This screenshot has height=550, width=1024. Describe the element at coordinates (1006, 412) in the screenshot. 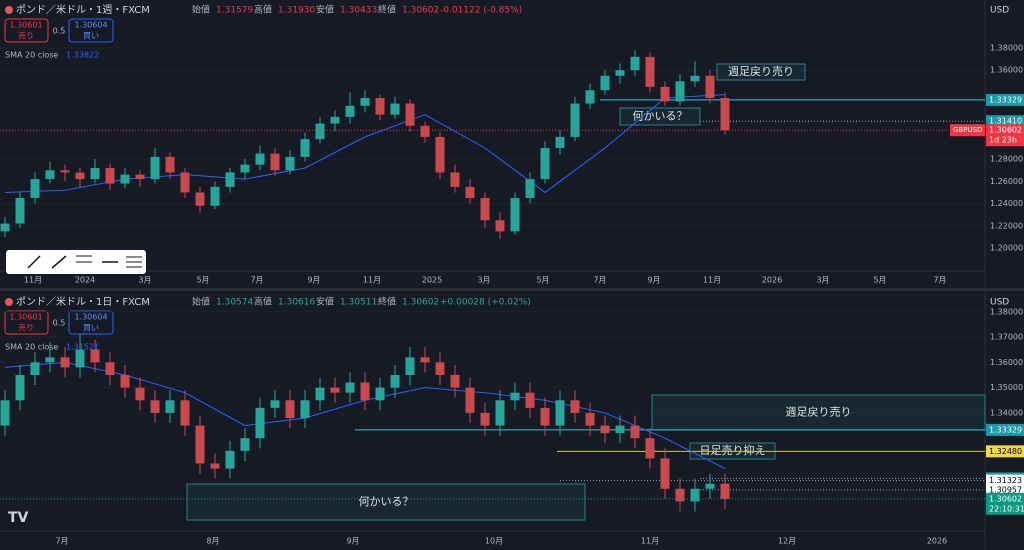

I see `y-tick-label: 1.34000` at that location.